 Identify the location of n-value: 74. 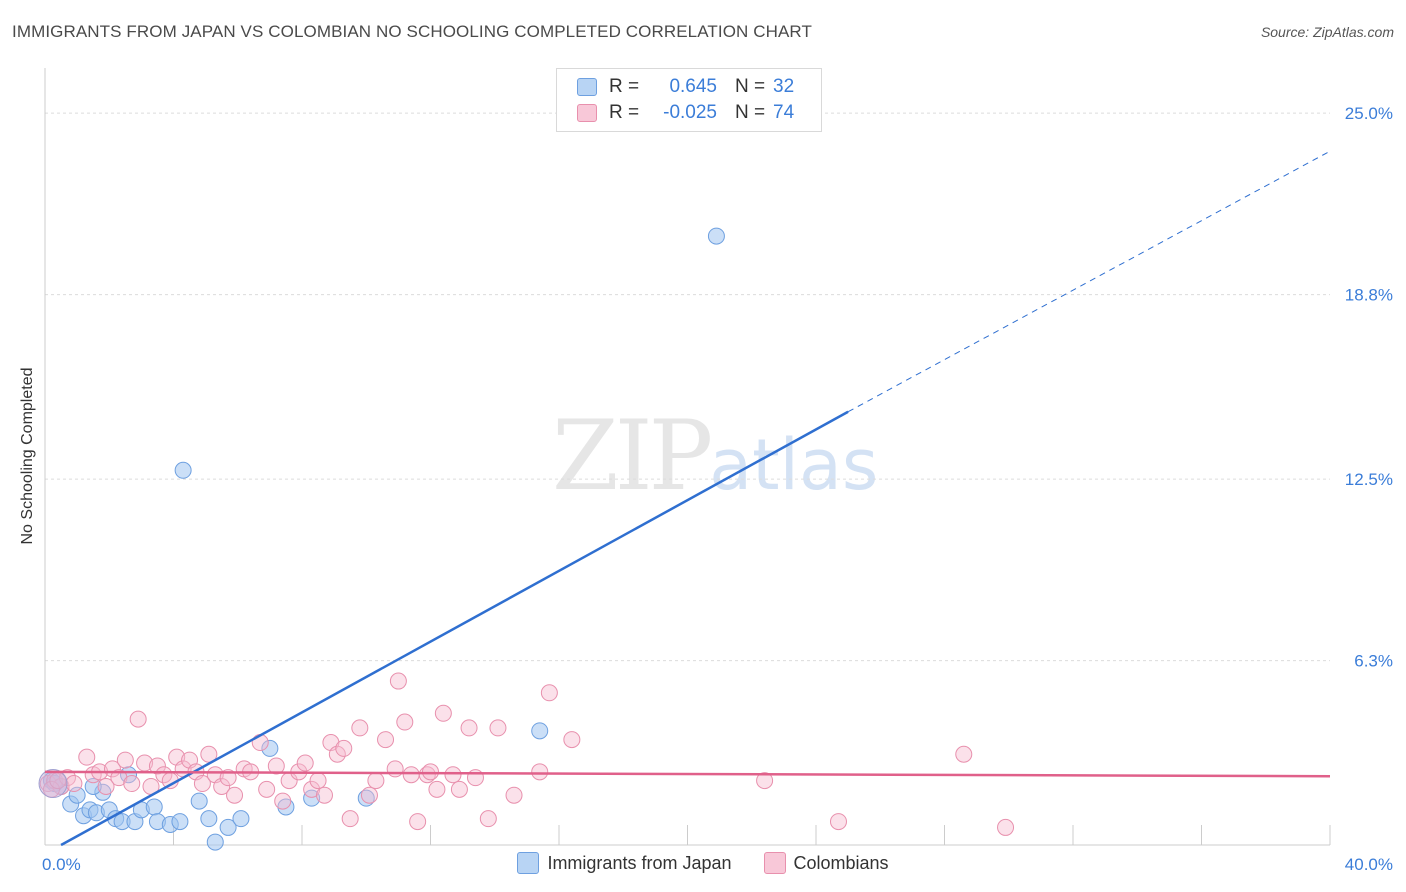
(784, 112).